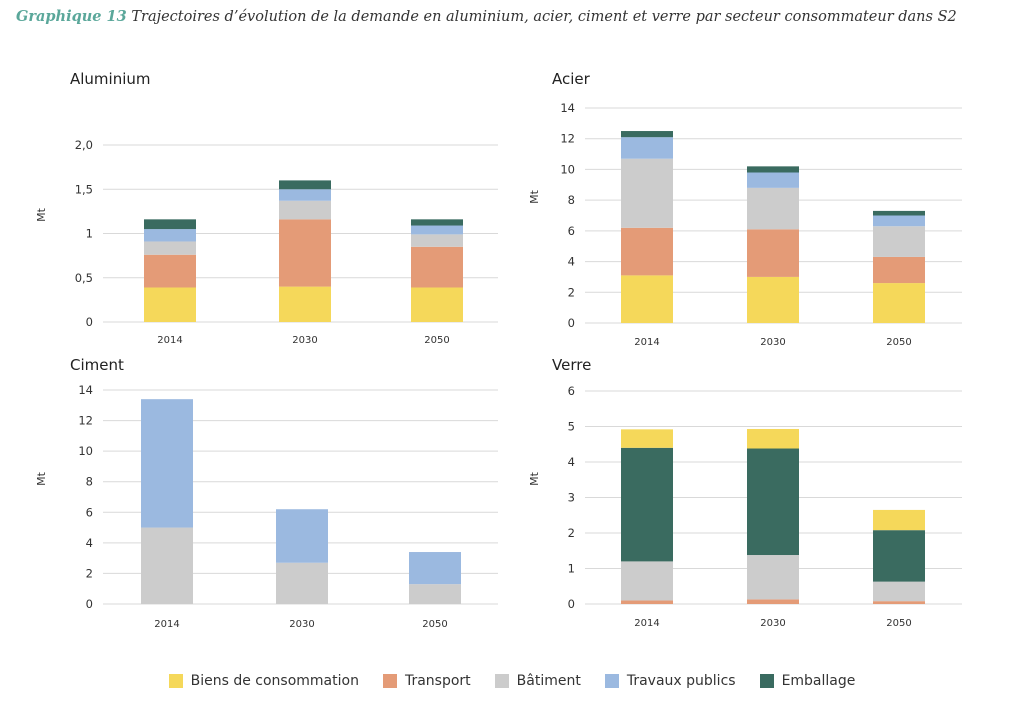  Describe the element at coordinates (84, 278) in the screenshot. I see `y-tick-label: 0,5` at that location.